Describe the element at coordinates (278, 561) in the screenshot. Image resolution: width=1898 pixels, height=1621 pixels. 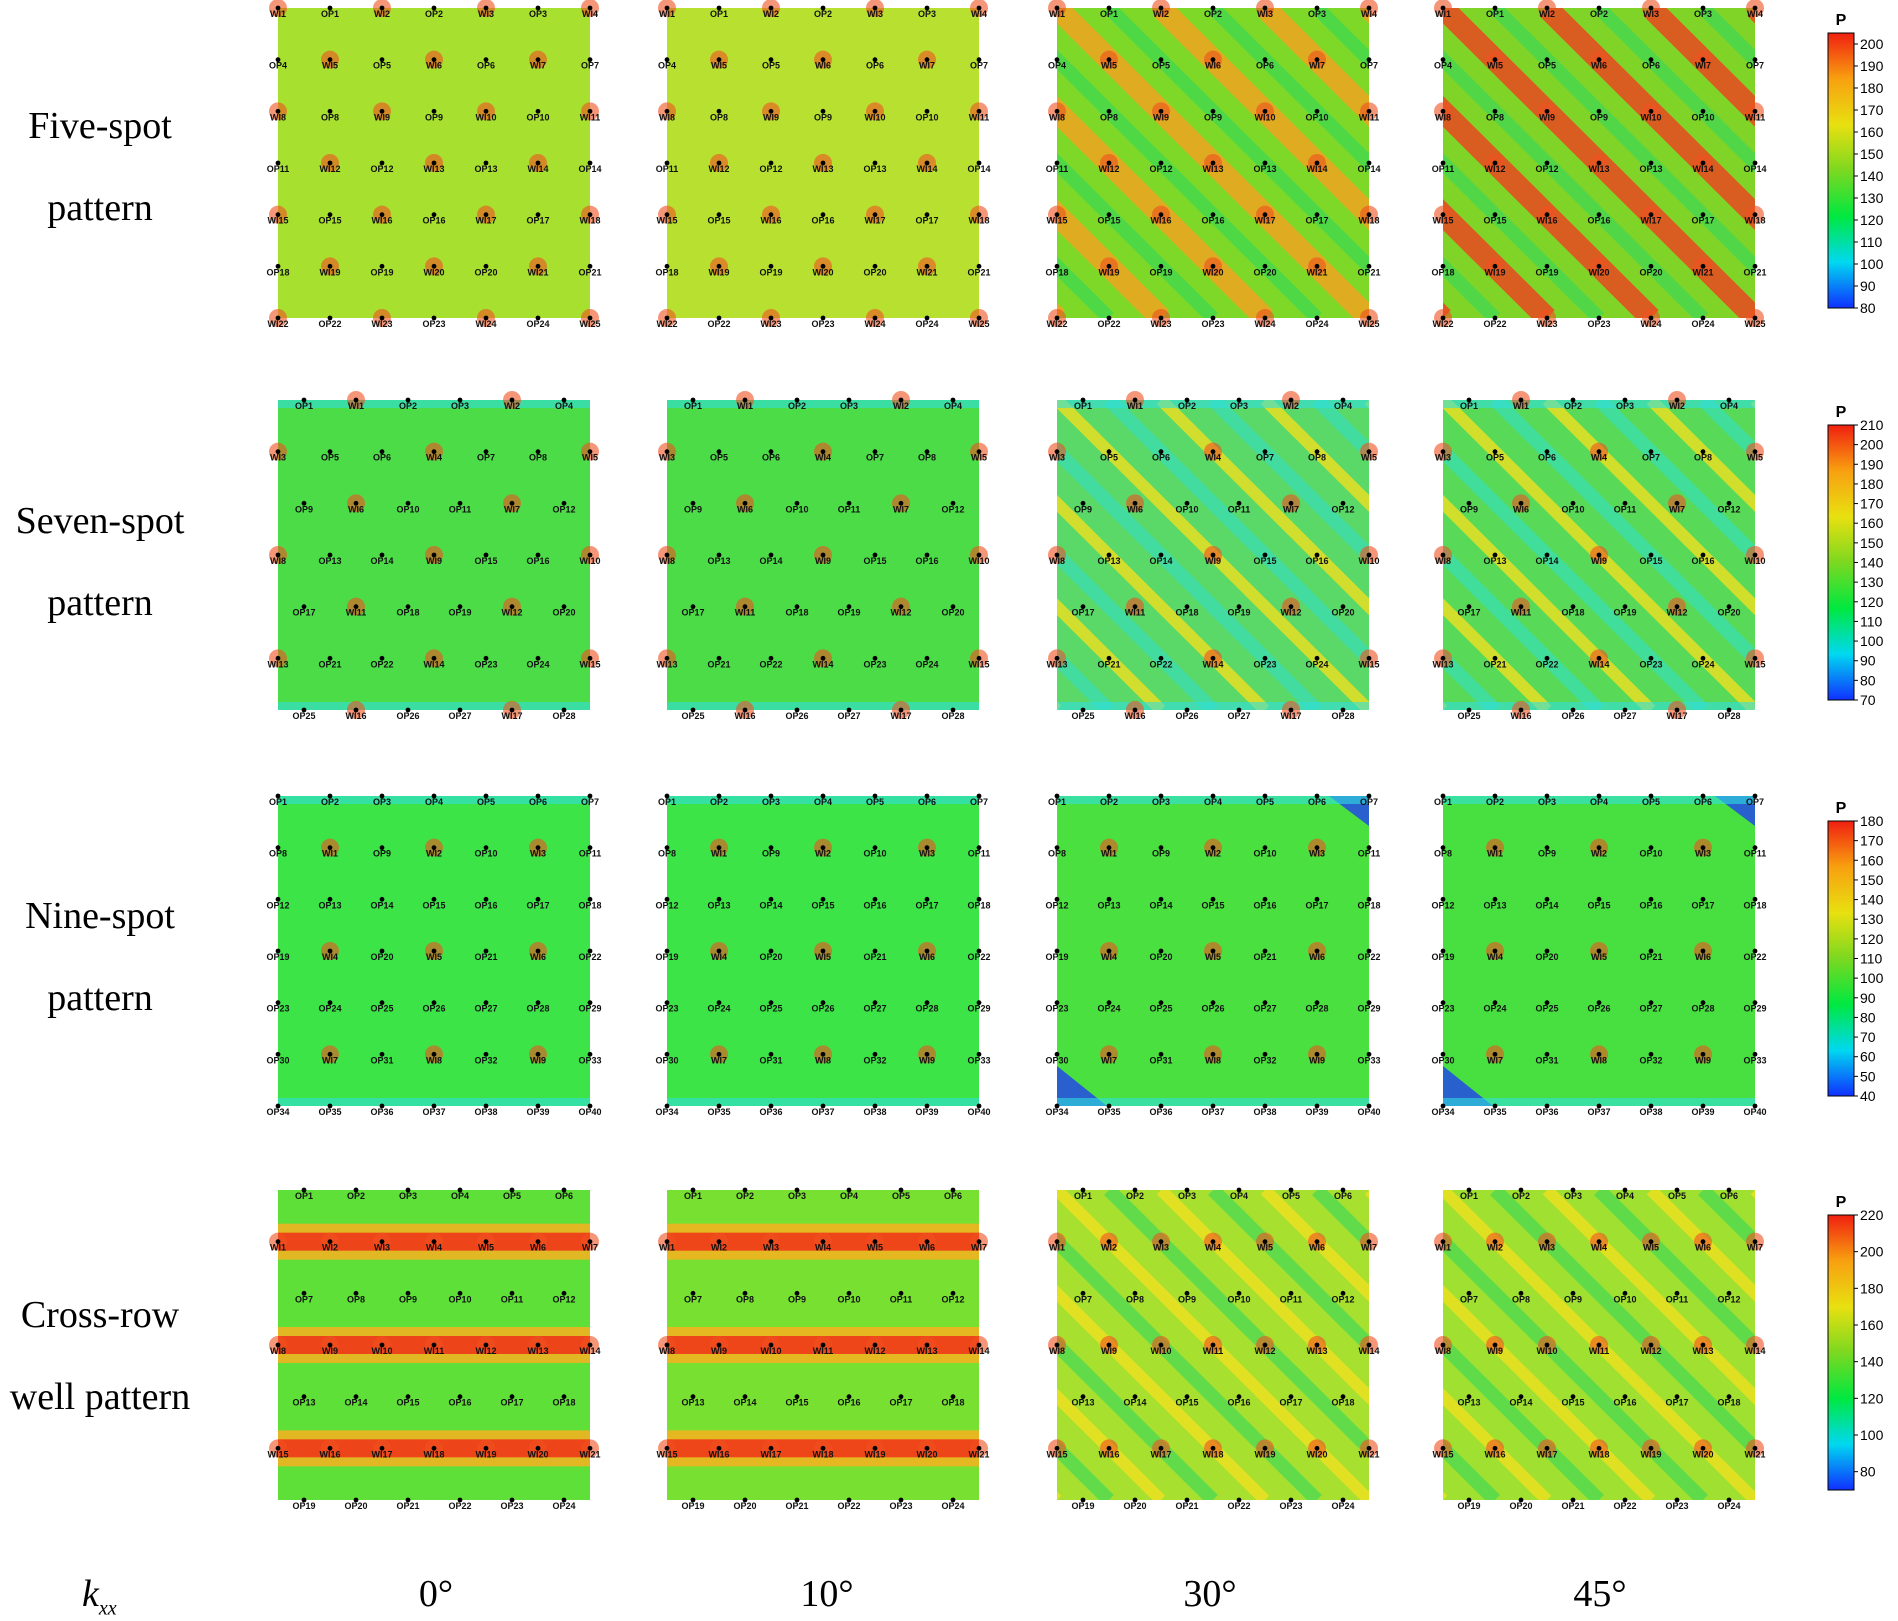
I see `well-label: WI8` at that location.